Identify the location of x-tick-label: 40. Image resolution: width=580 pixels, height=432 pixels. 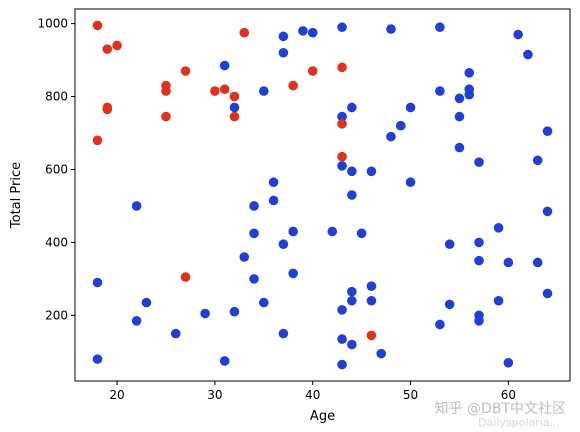
(312, 395).